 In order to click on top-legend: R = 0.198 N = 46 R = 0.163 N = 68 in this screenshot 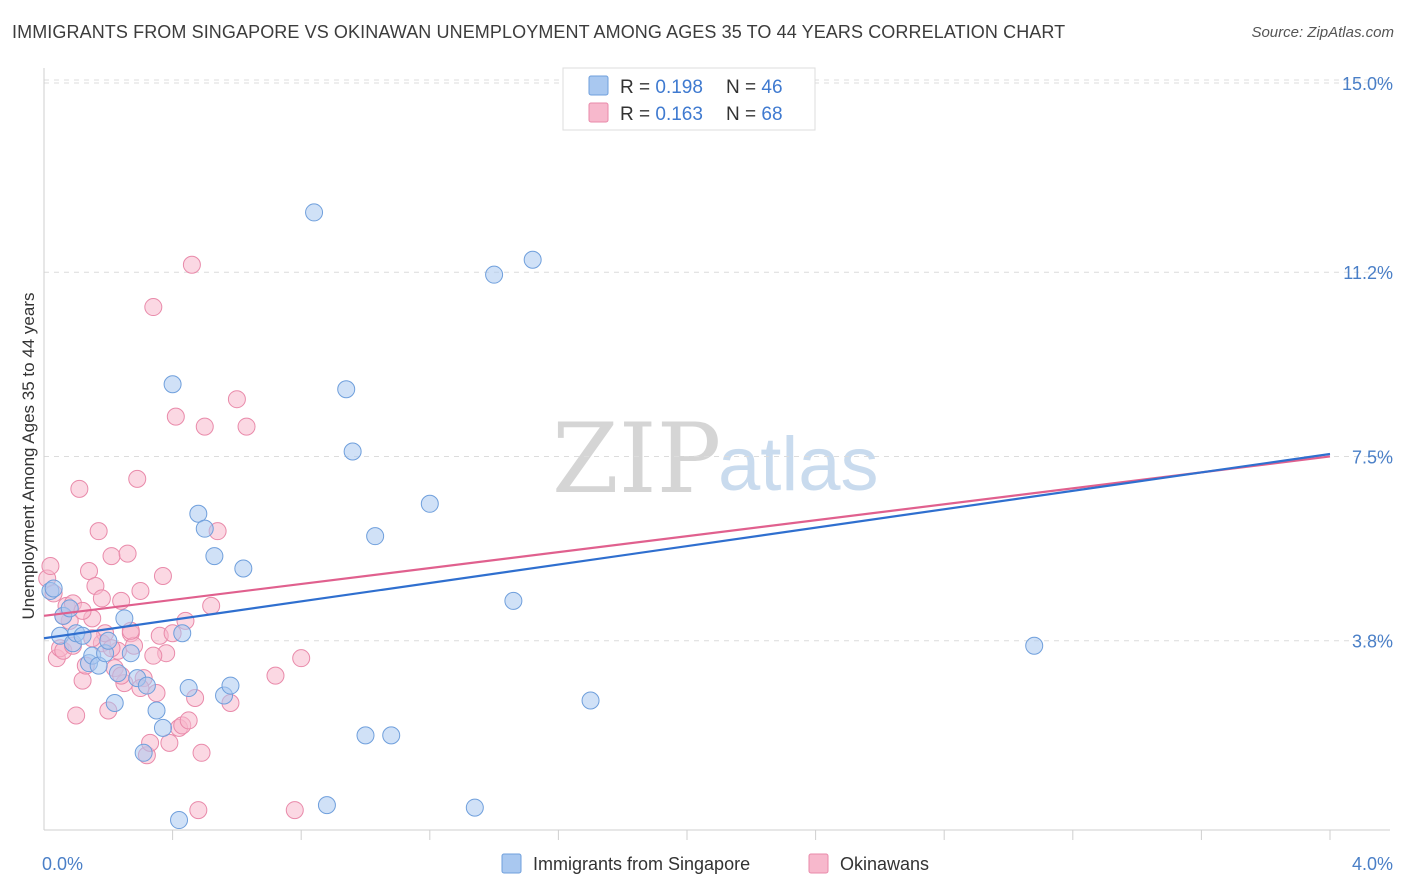, I will do `click(689, 99)`.